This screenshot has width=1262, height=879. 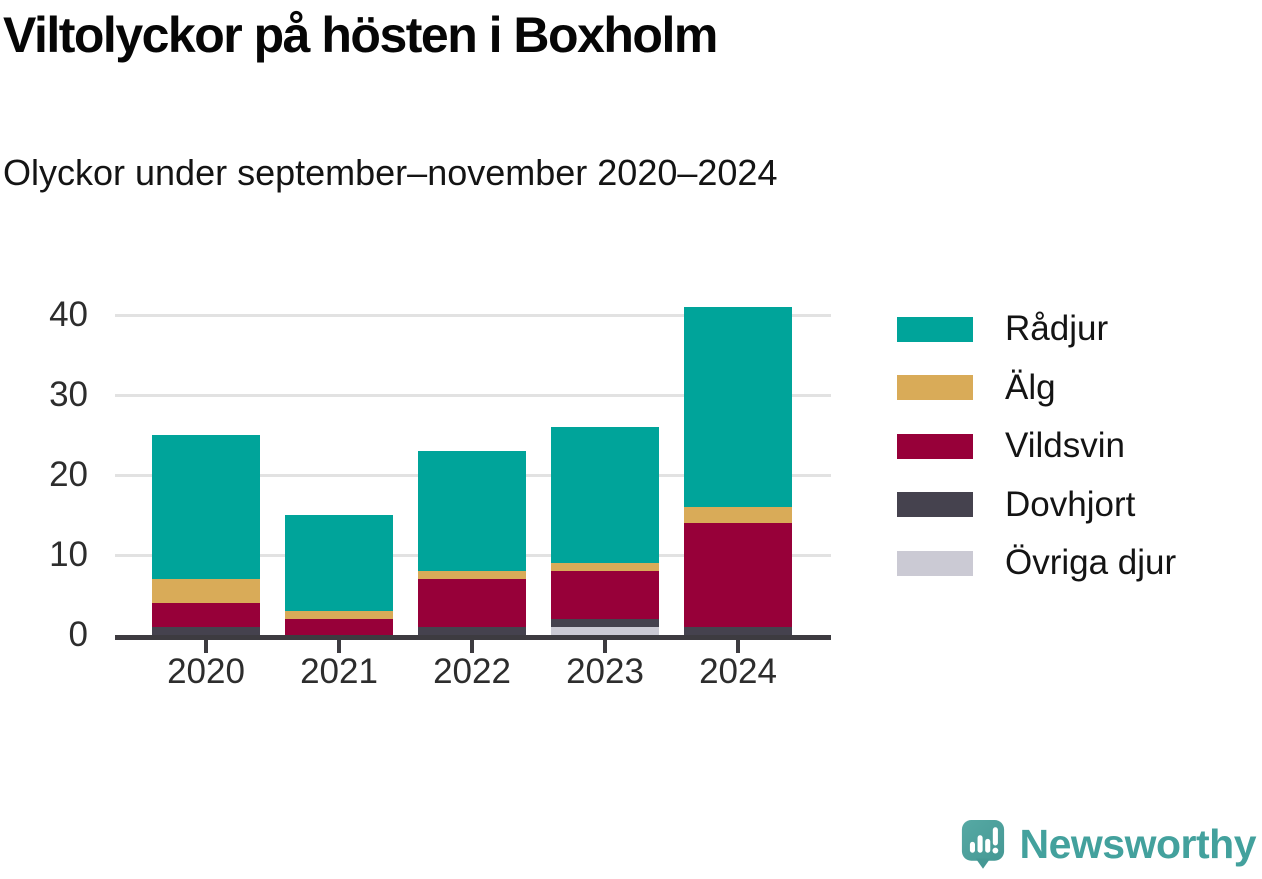 I want to click on bar-2022-vildsvin, so click(x=472, y=603).